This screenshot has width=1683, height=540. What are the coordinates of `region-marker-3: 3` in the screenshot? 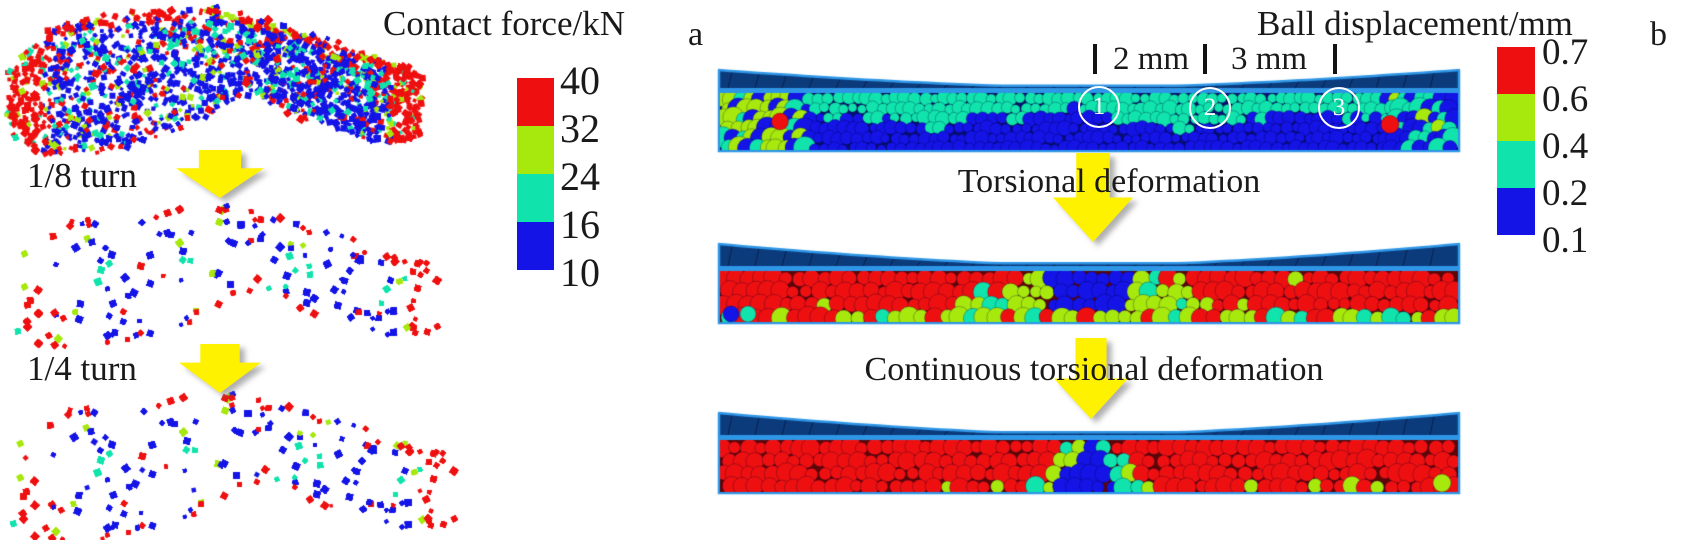 It's located at (1339, 108).